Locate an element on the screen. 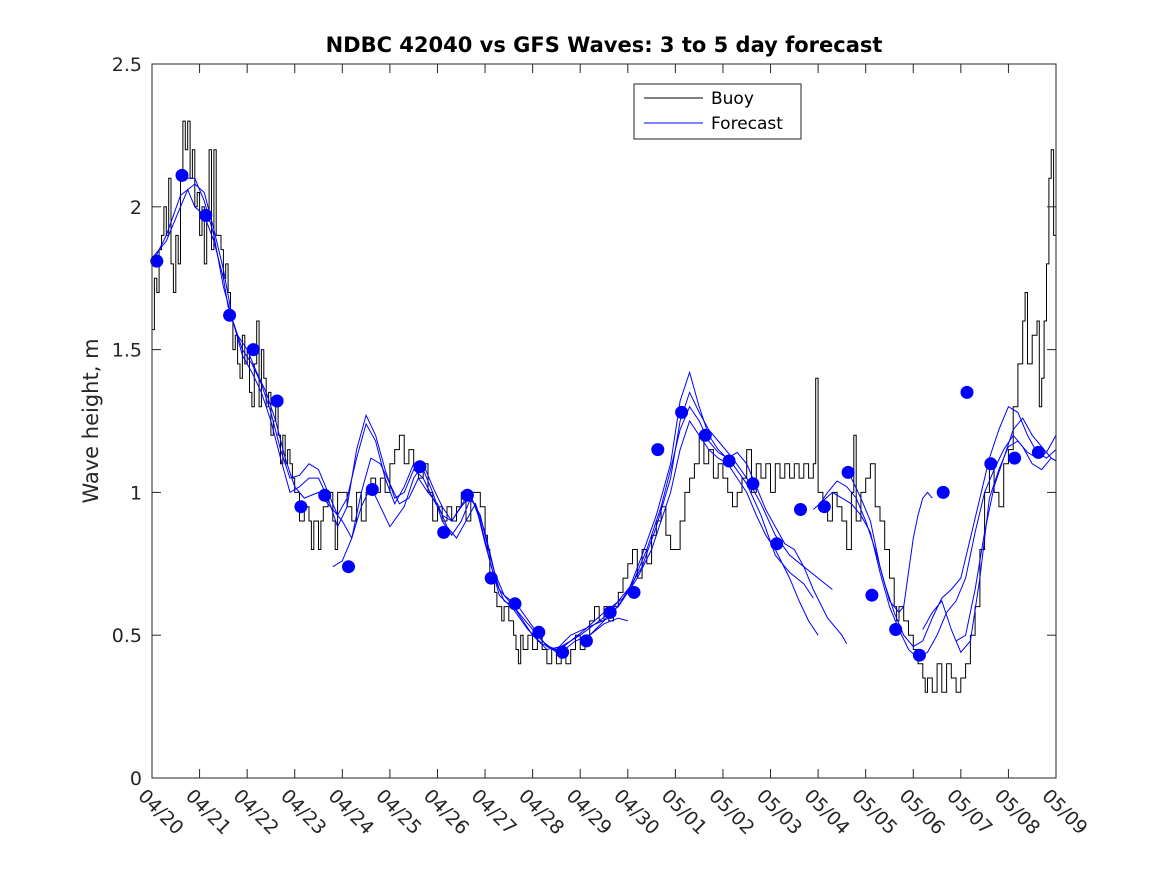 The image size is (1167, 875). y-tick-label-5: 2.5 is located at coordinates (127, 65).